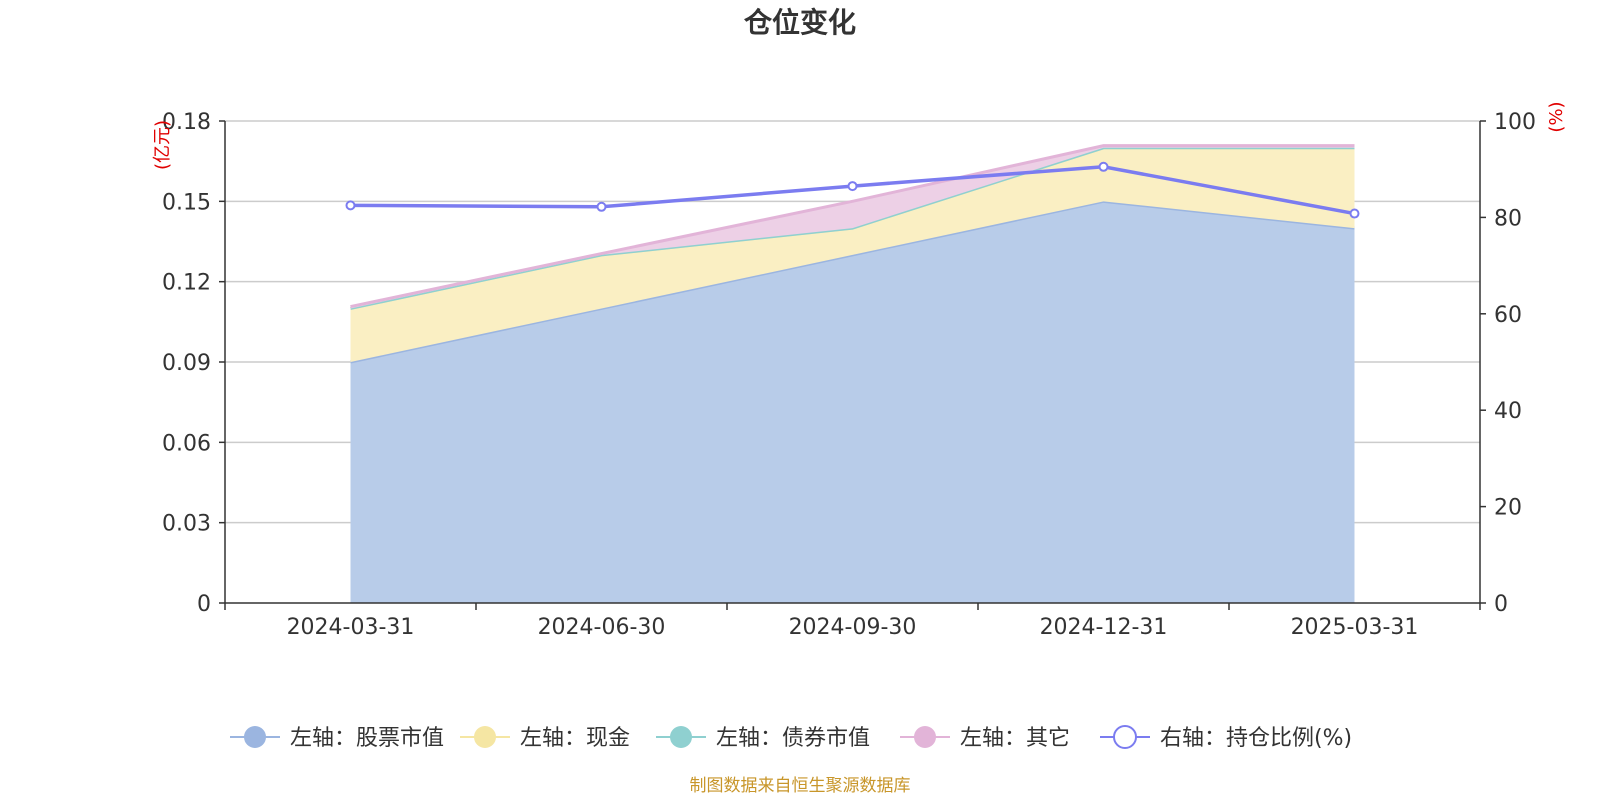 Image resolution: width=1600 pixels, height=800 pixels. Describe the element at coordinates (186, 363) in the screenshot. I see `left-tick-label: 0.09` at that location.